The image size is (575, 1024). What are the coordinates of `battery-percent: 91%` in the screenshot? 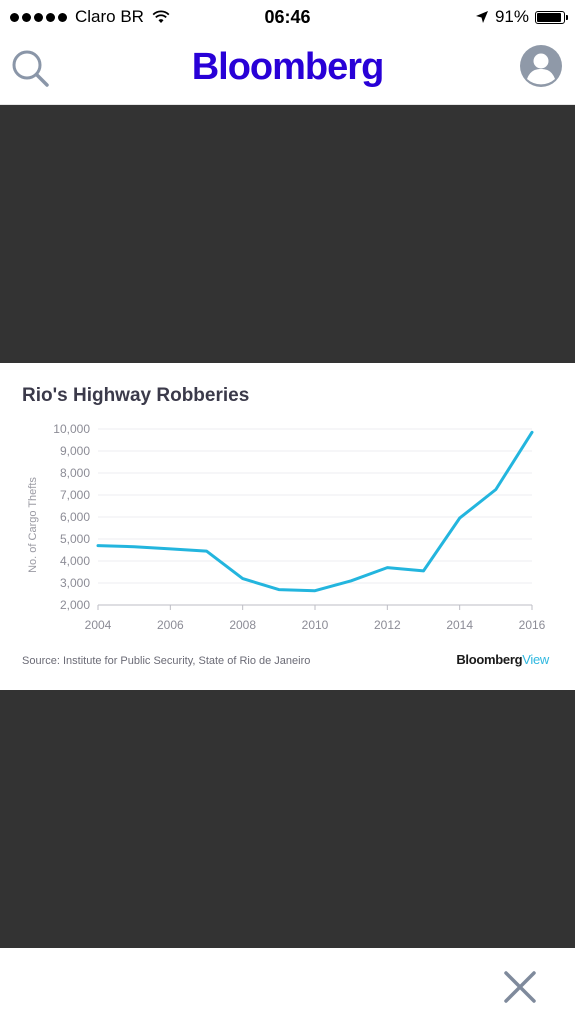 It's located at (511, 16).